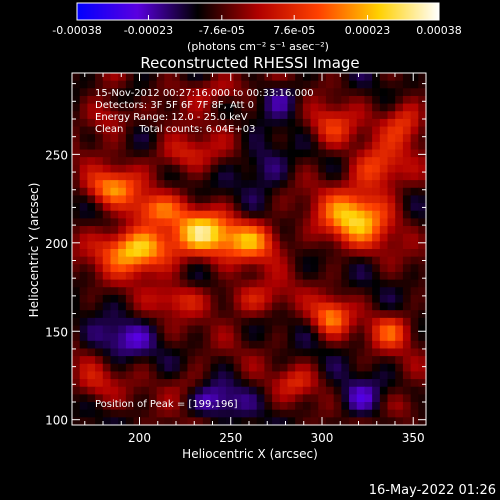 This screenshot has width=500, height=500. I want to click on x-tick-label: 300, so click(322, 438).